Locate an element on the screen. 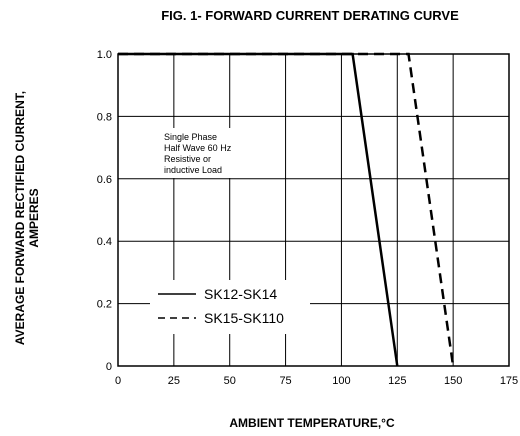 This screenshot has width=520, height=436. legend-box is located at coordinates (230, 307).